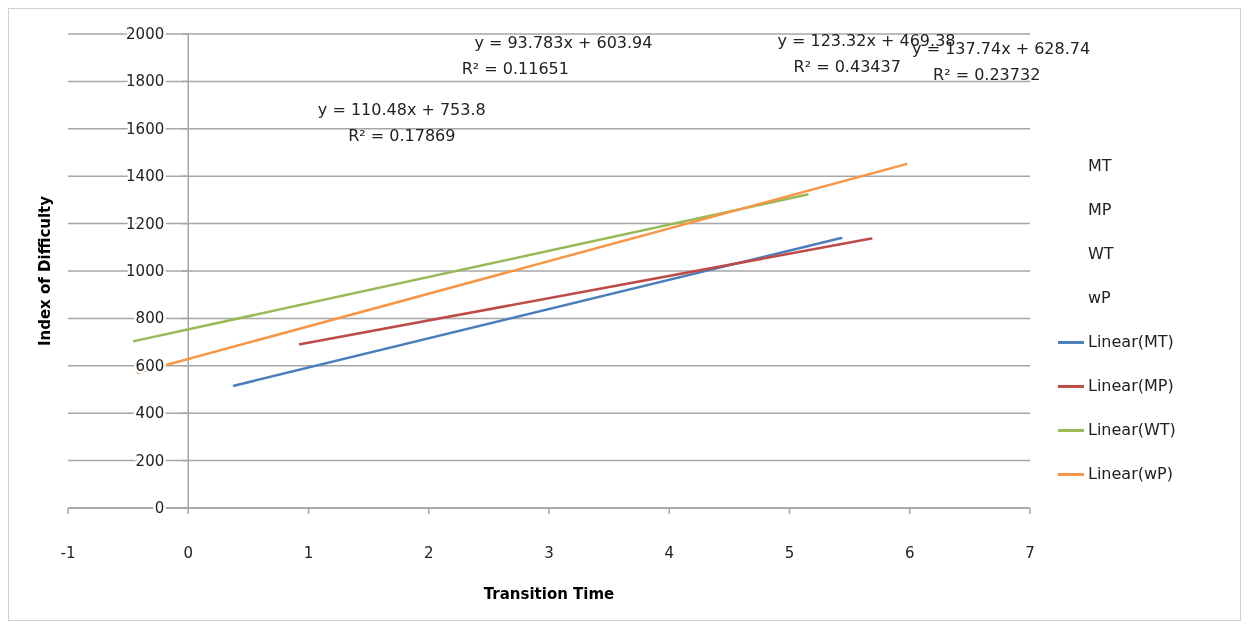  I want to click on annotation: R² = 0.11651, so click(515, 69).